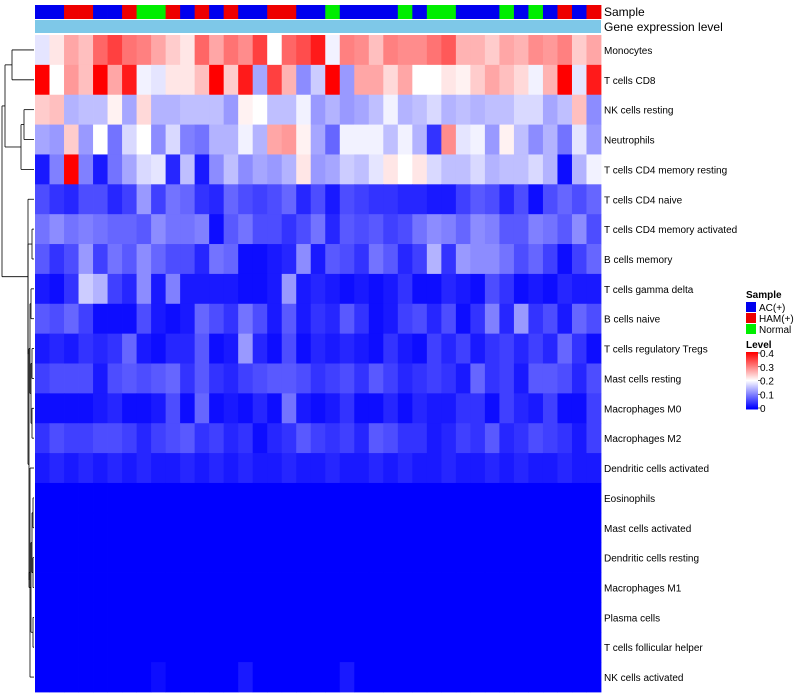 This screenshot has height=700, width=800. What do you see at coordinates (630, 81) in the screenshot?
I see `row-label: T cells CD8` at bounding box center [630, 81].